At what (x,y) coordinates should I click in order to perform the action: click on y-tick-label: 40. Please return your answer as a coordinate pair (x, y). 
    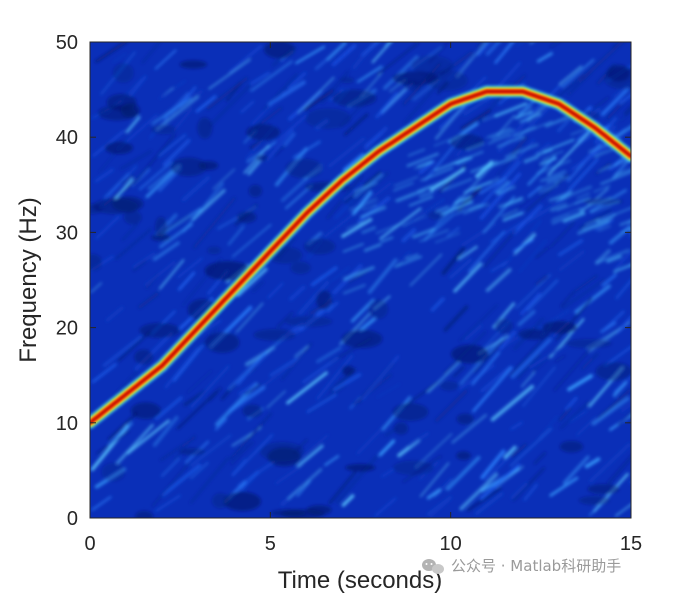
    Looking at the image, I should click on (67, 138).